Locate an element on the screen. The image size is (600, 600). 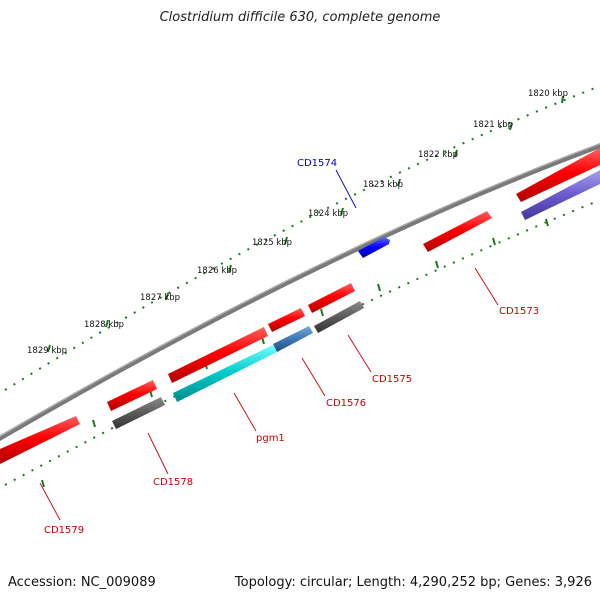
leader-cd1579 is located at coordinates (50, 501).